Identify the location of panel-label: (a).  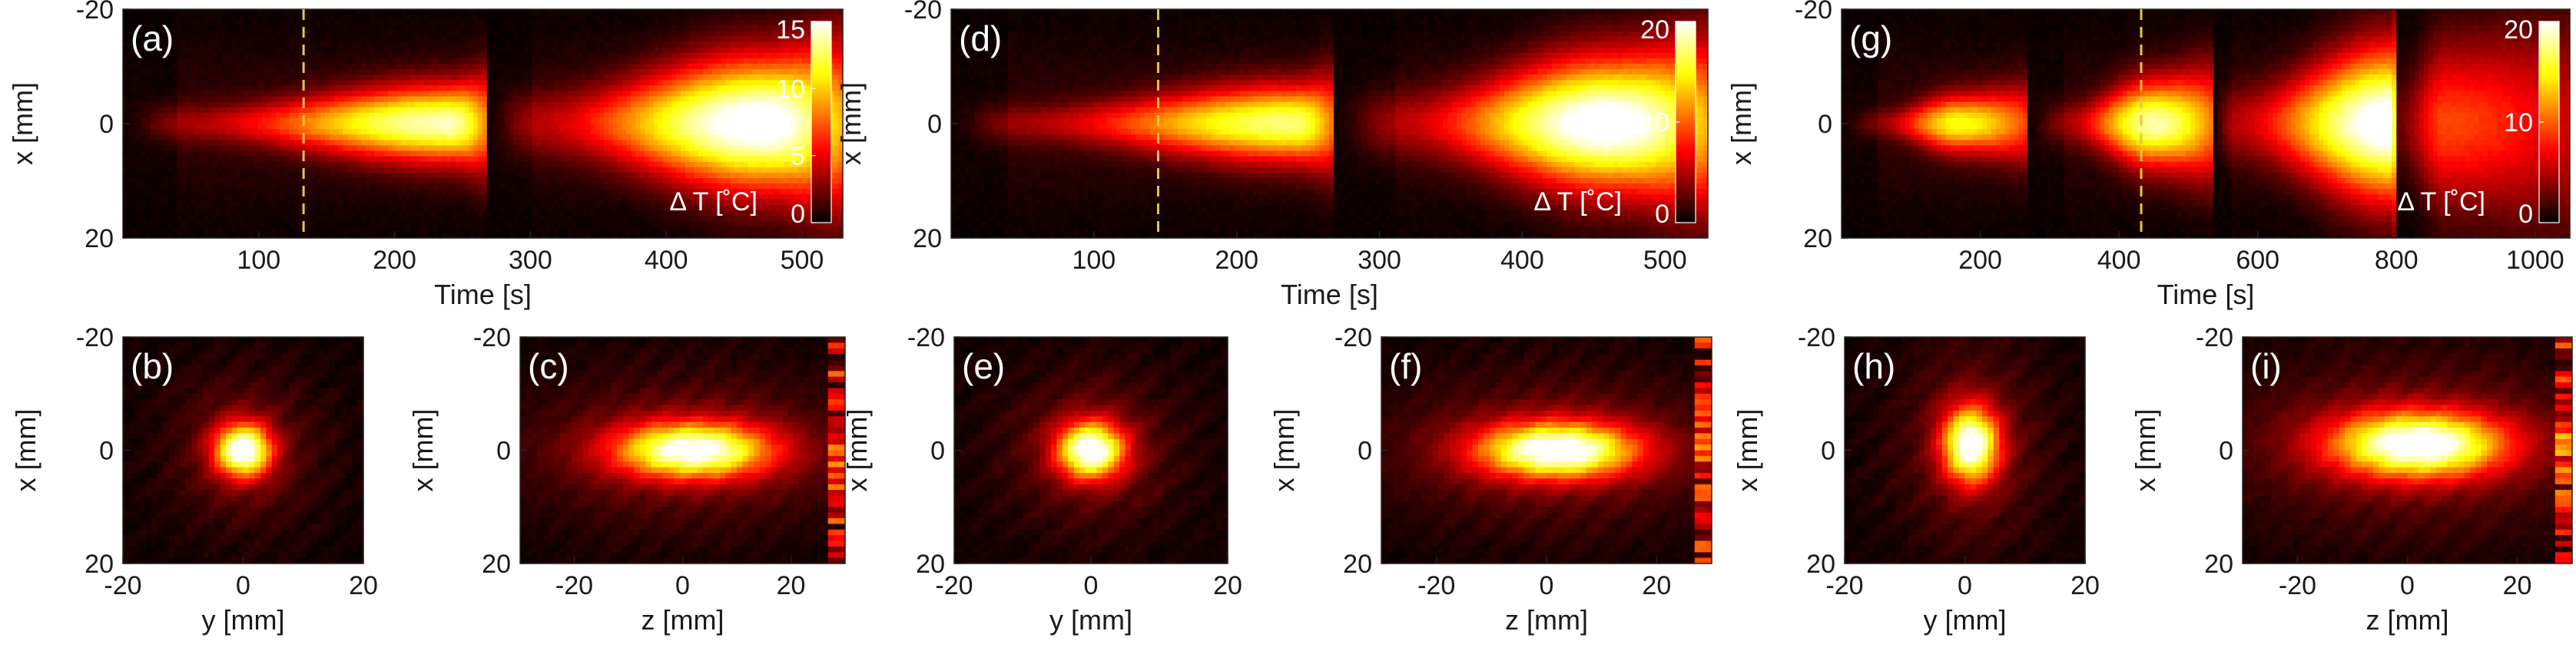
(152, 38).